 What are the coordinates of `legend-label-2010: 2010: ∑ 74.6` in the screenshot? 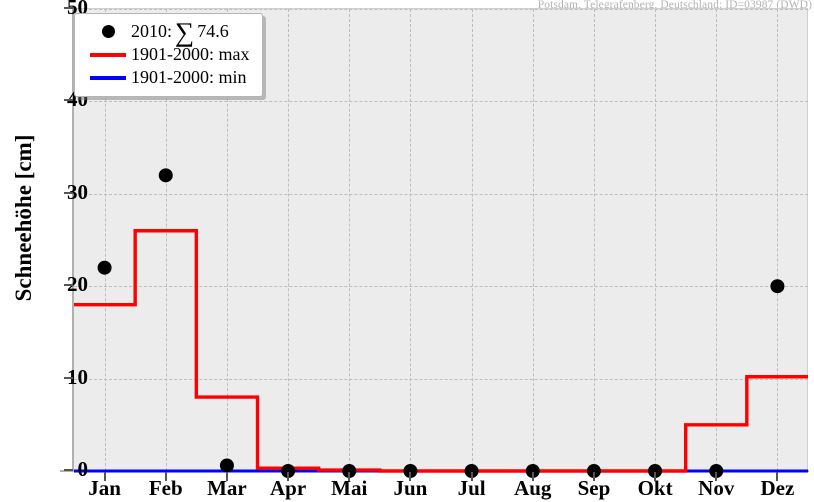 It's located at (180, 32).